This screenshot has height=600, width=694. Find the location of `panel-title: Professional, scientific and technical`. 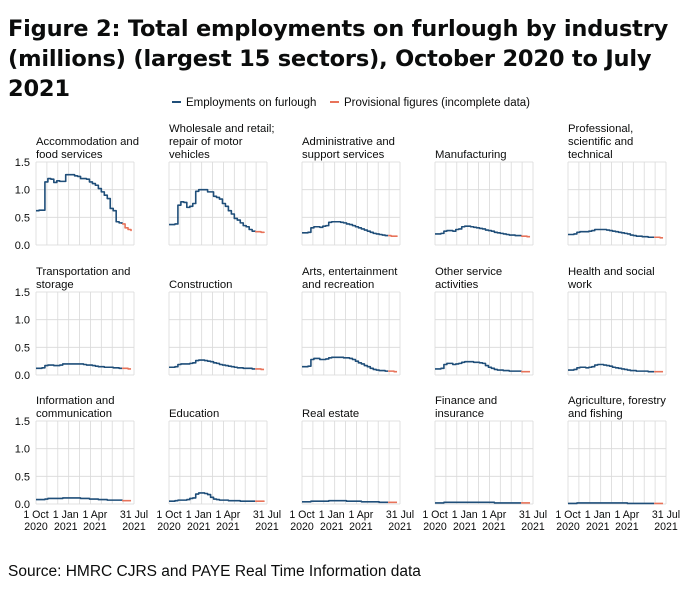

panel-title: Professional, scientific and technical is located at coordinates (600, 142).